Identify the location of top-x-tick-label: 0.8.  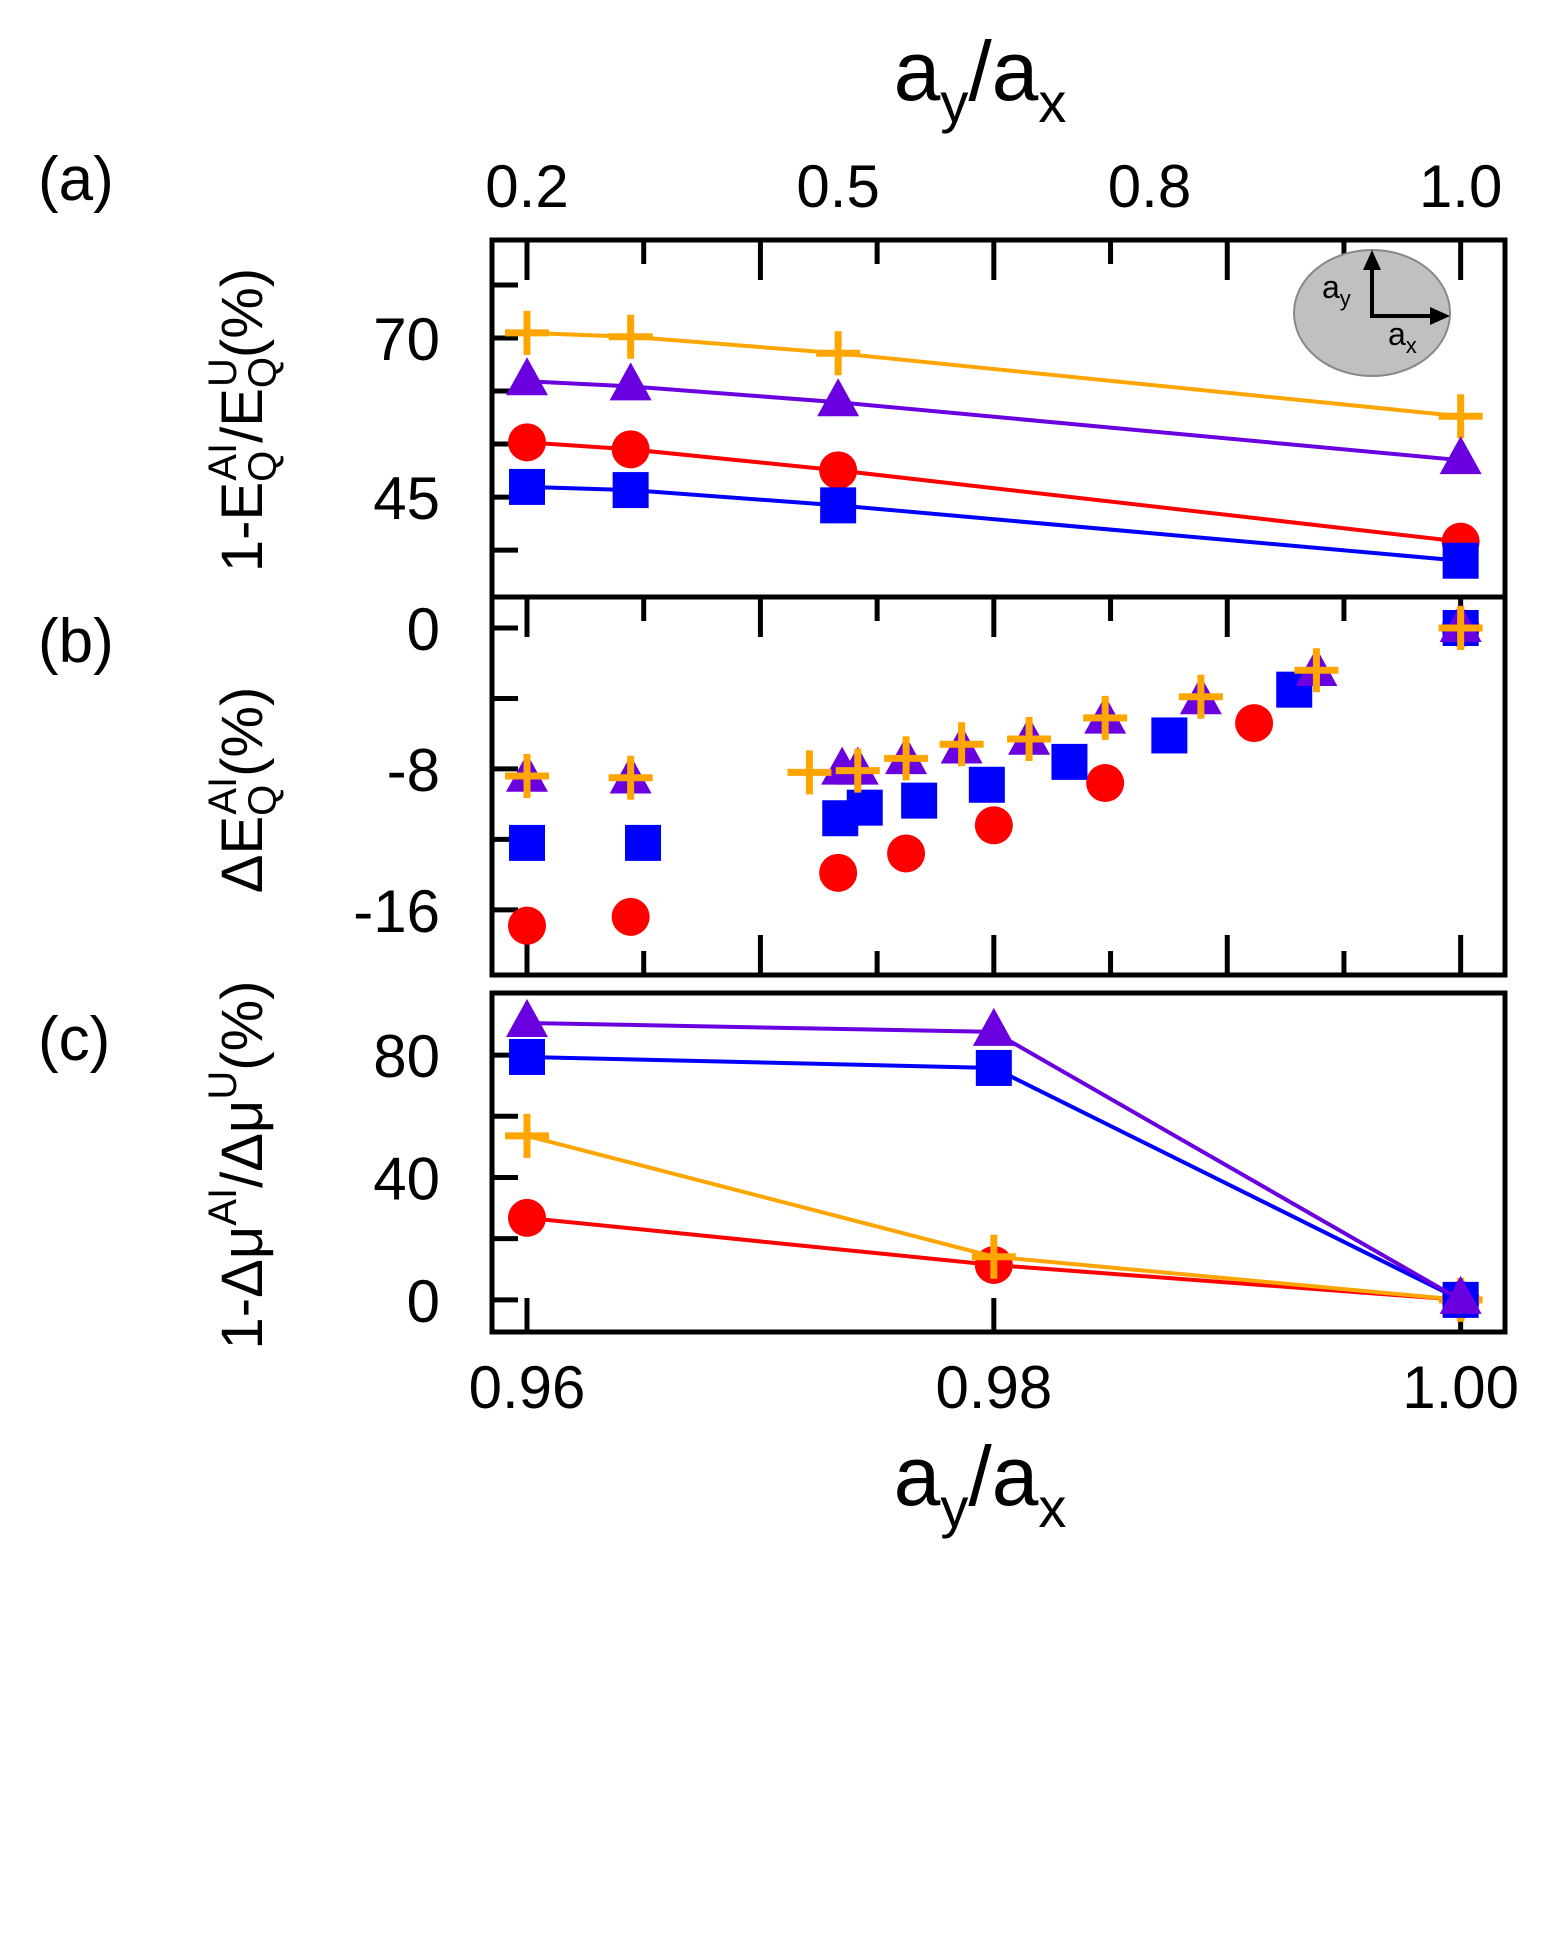
(1149, 186).